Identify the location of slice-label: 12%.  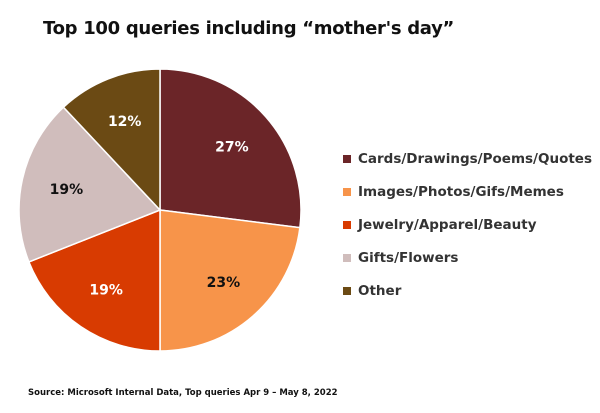
(125, 122).